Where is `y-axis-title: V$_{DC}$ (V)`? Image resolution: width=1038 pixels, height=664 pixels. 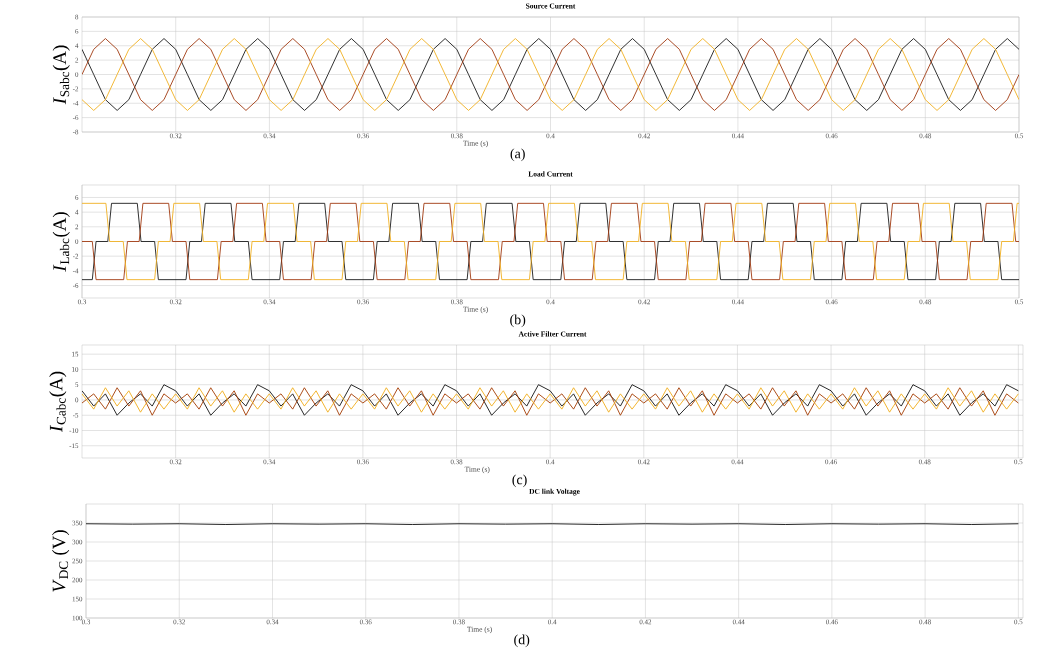 y-axis-title: V$_{DC}$ (V) is located at coordinates (61, 561).